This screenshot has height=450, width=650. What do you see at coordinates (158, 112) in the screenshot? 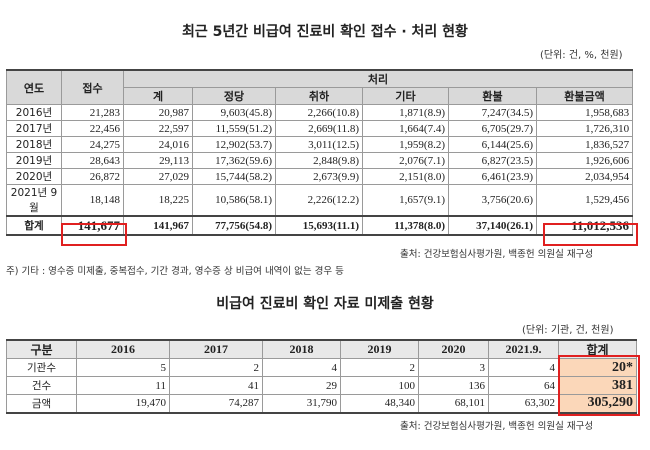
I see `table-cell: 20,987` at bounding box center [158, 112].